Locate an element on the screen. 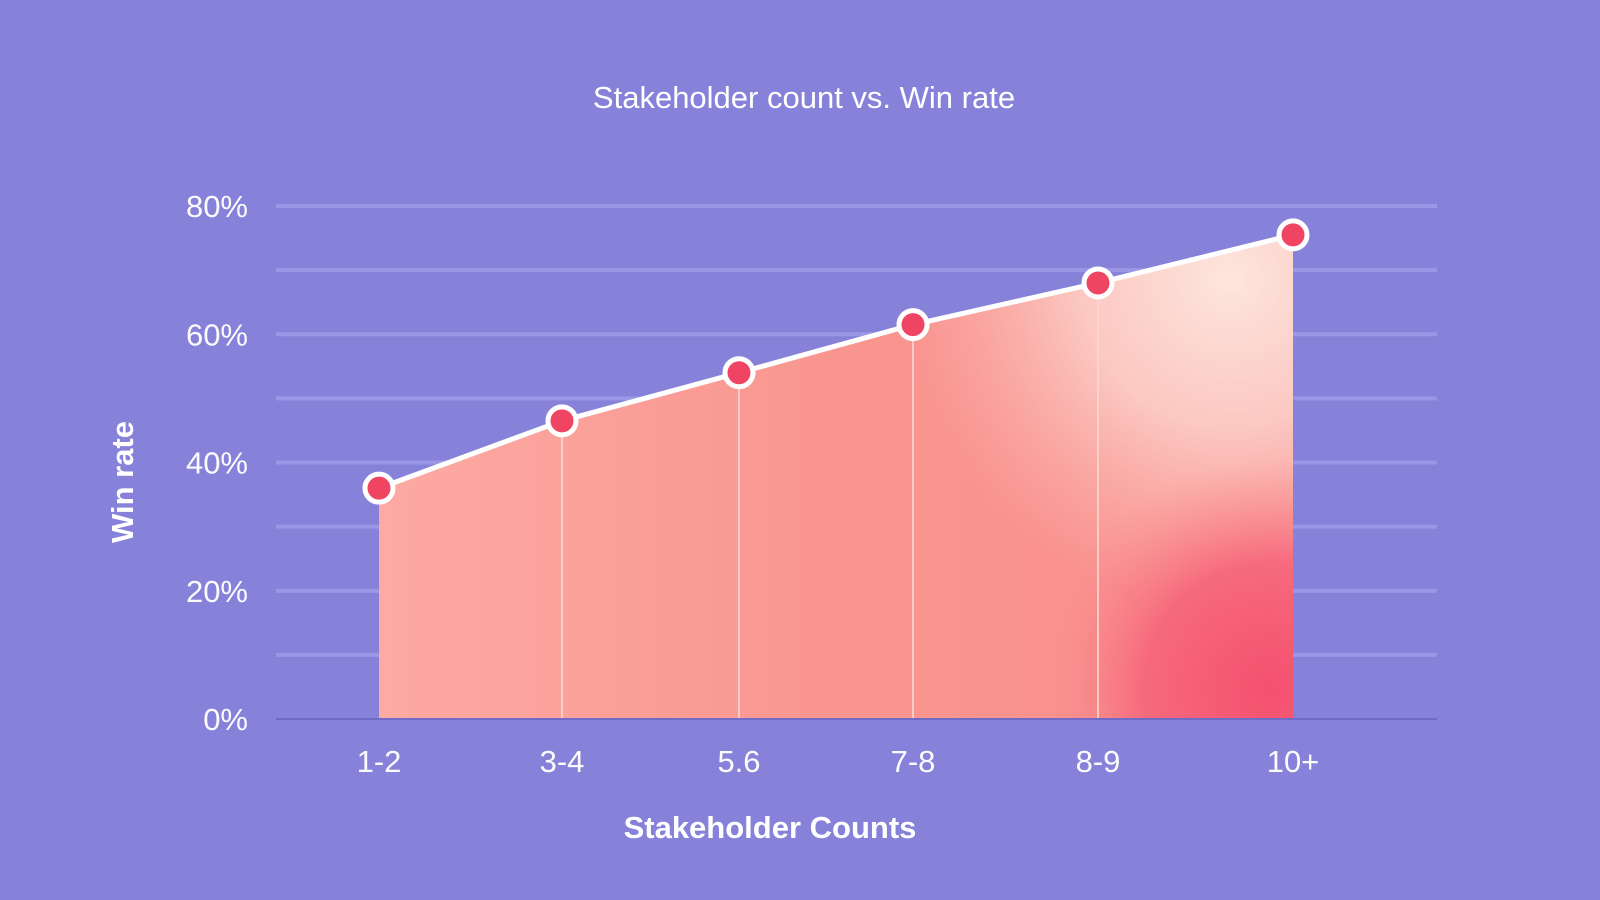 This screenshot has height=900, width=1600. y-tick-label: 40% is located at coordinates (217, 463).